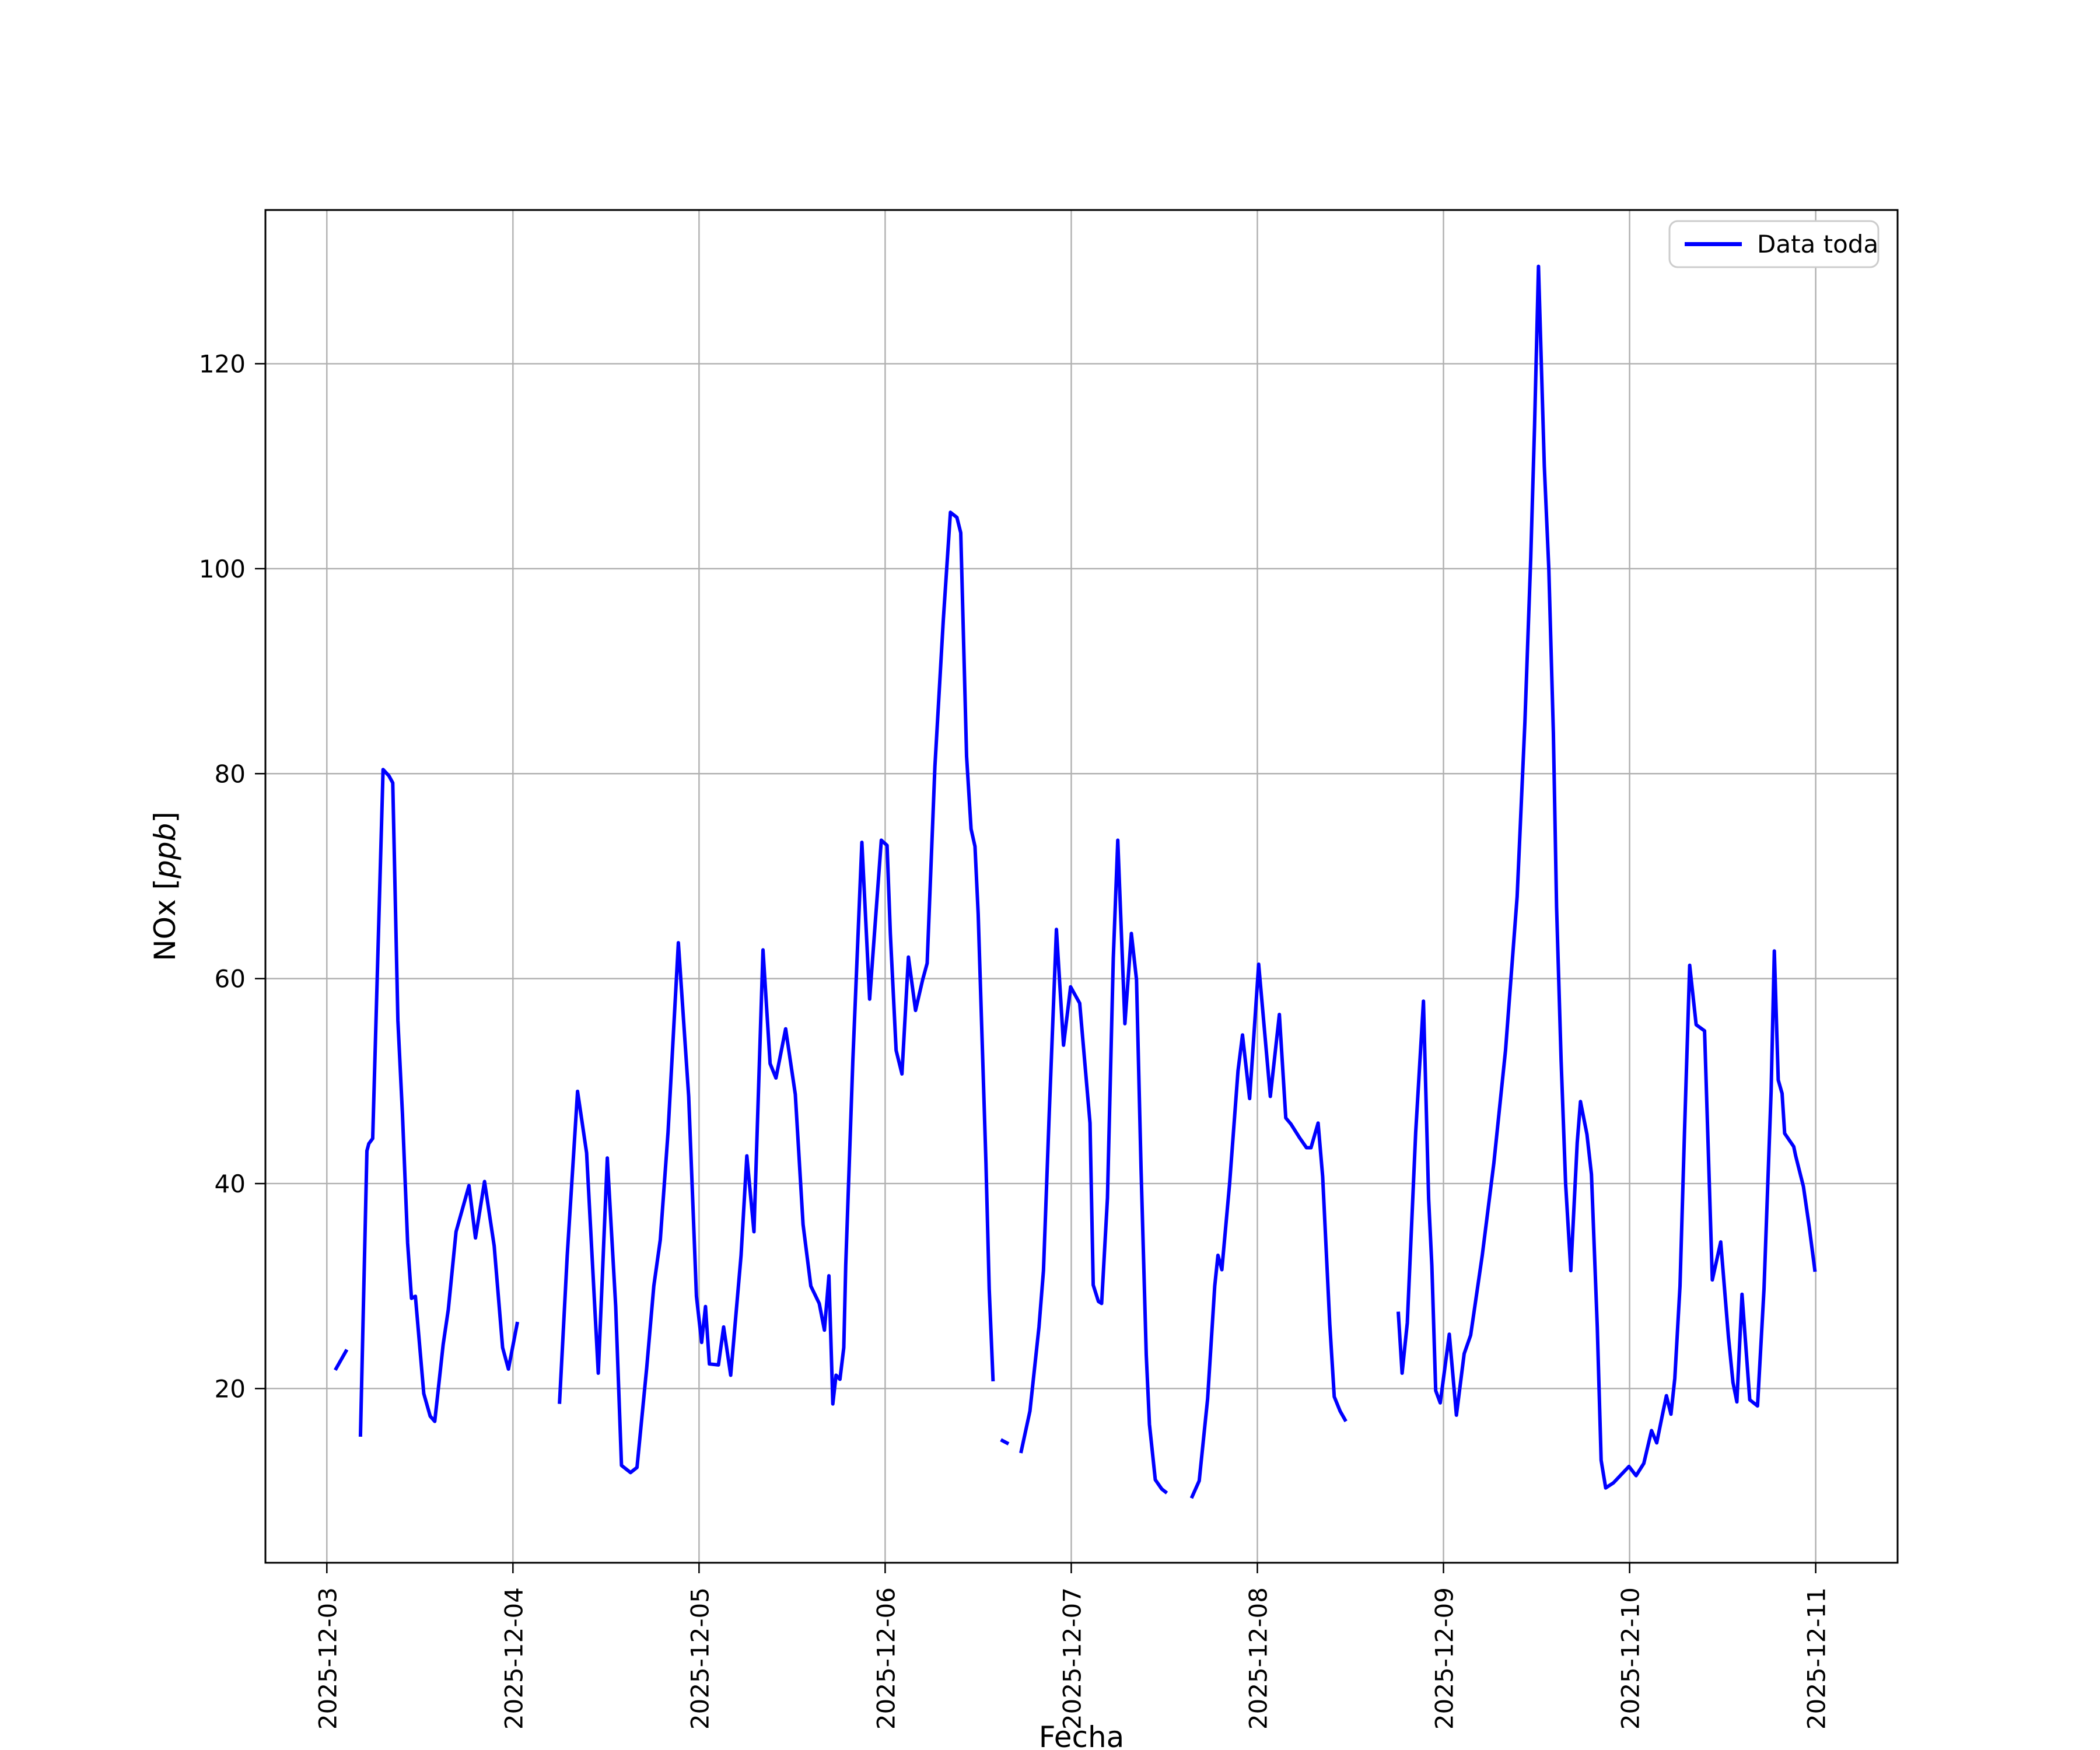 The image size is (2100, 1750). Describe the element at coordinates (230, 979) in the screenshot. I see `y-tick-label: 60` at that location.